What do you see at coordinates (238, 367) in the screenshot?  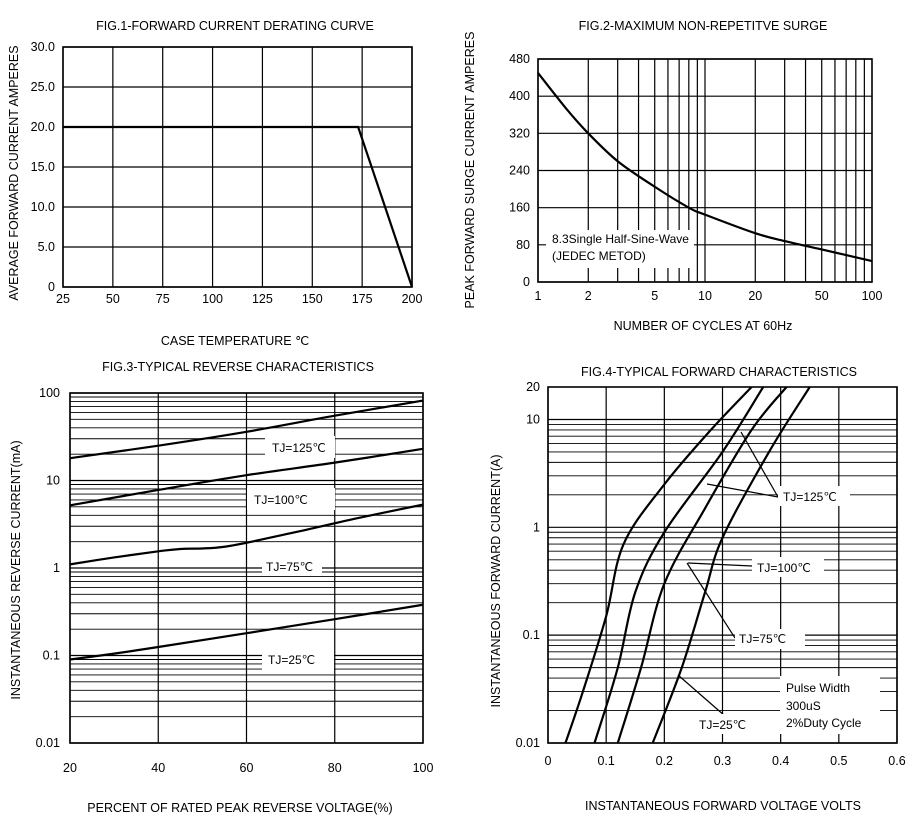 I see `fig3-title: FIG.3-TYPICAL REVERSE CHARACTERISTICS` at bounding box center [238, 367].